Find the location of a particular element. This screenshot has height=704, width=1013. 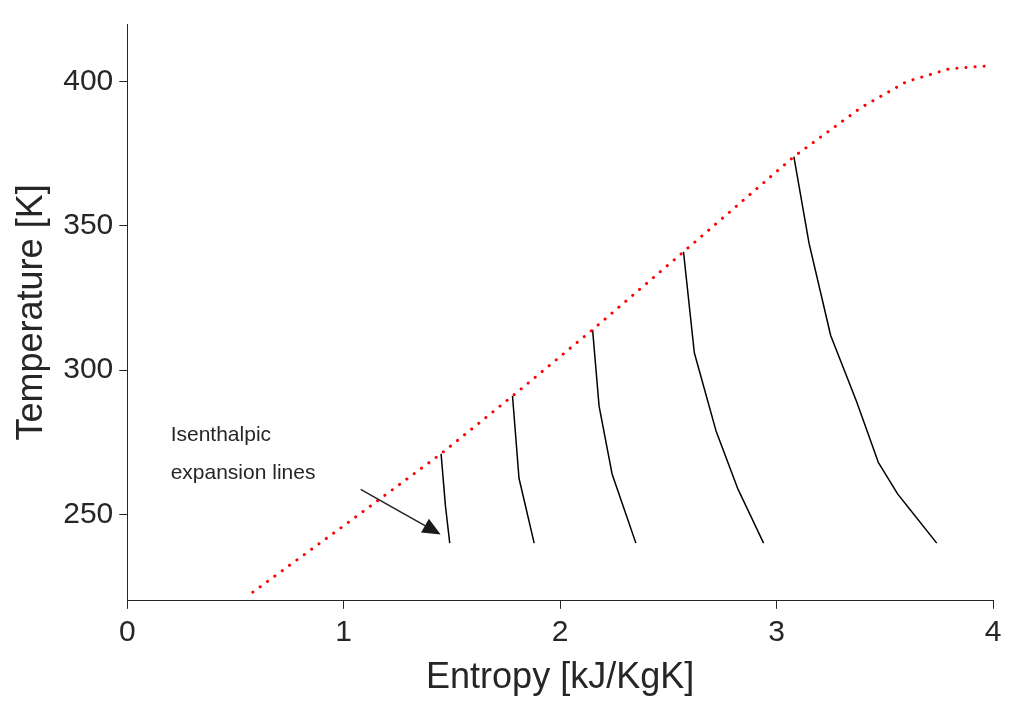

y-tick-label: 400 is located at coordinates (88, 79).